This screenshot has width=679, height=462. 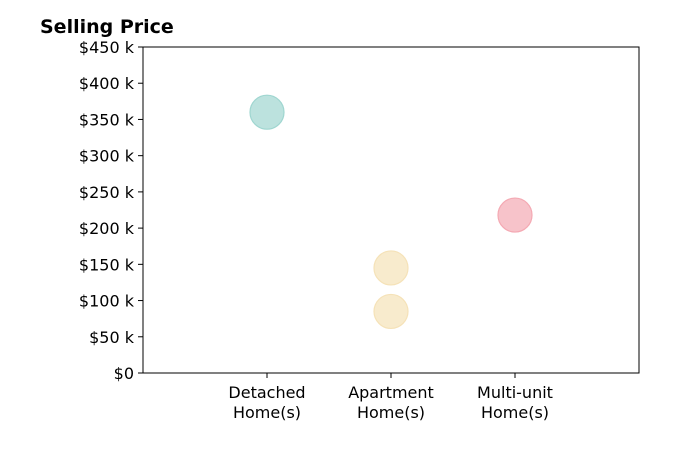 What do you see at coordinates (124, 373) in the screenshot?
I see `y-tick-label: $0` at bounding box center [124, 373].